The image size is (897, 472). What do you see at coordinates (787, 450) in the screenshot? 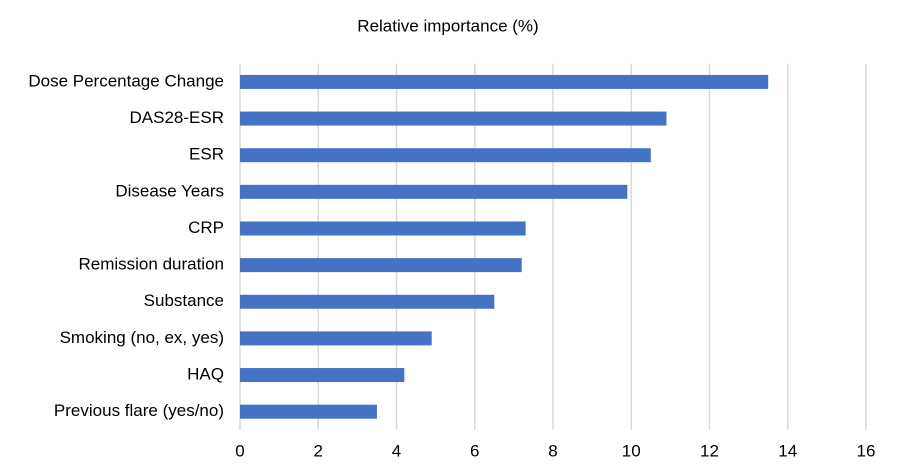
I see `x-tick-label: 14` at bounding box center [787, 450].